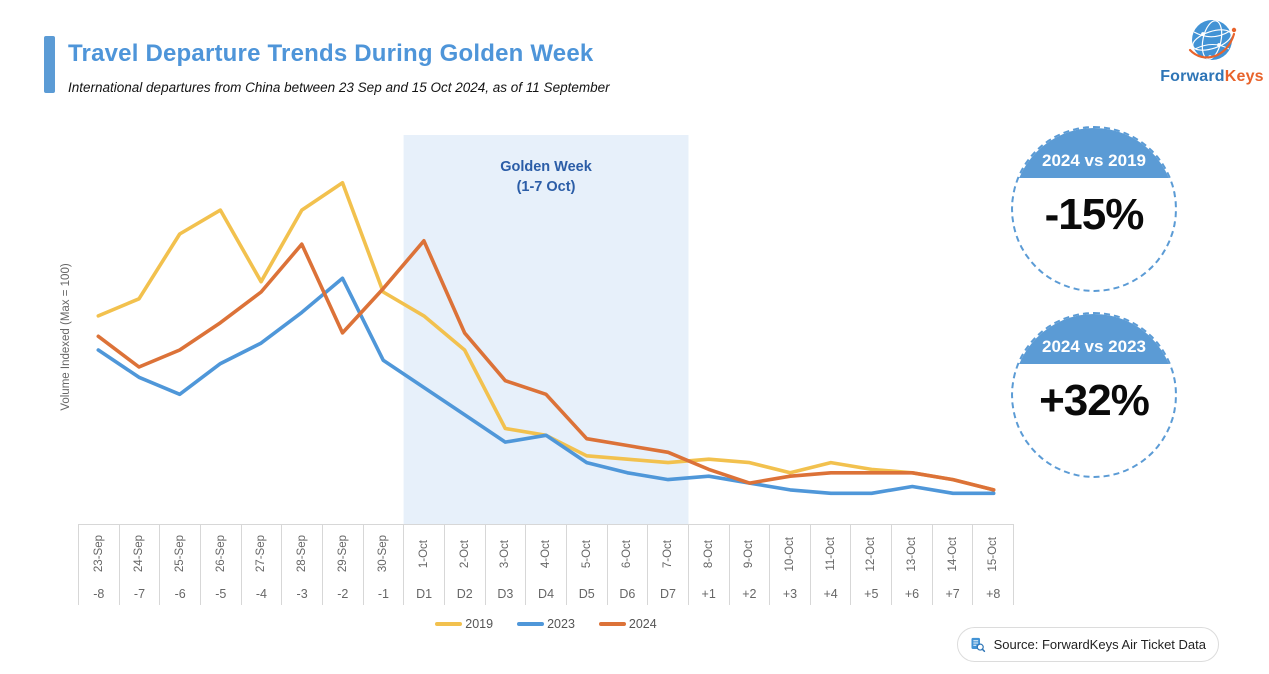 The width and height of the screenshot is (1269, 674). Describe the element at coordinates (180, 594) in the screenshot. I see `x-tick-day-offset: -6` at that location.